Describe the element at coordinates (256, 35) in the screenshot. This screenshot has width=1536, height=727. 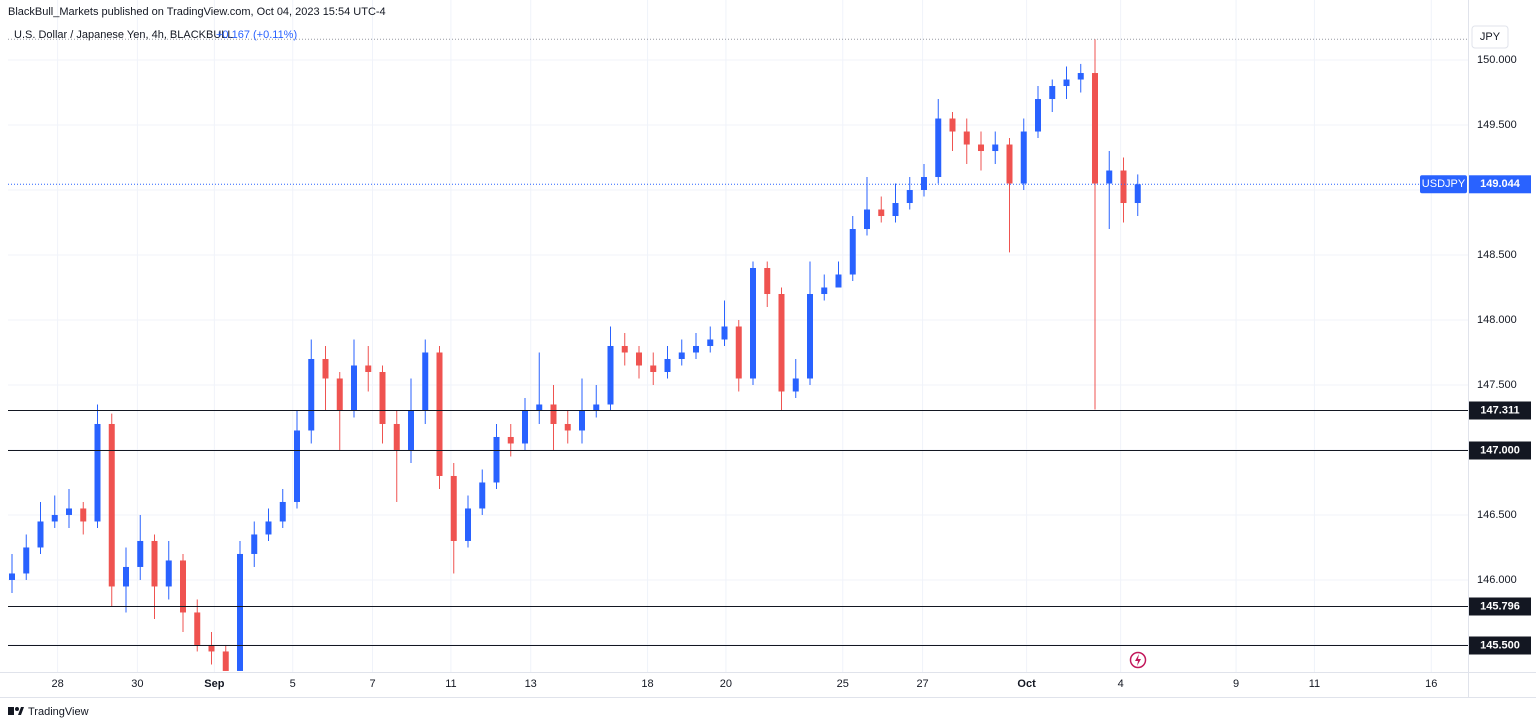
I see `change: +0.167 (+0.11%)` at that location.